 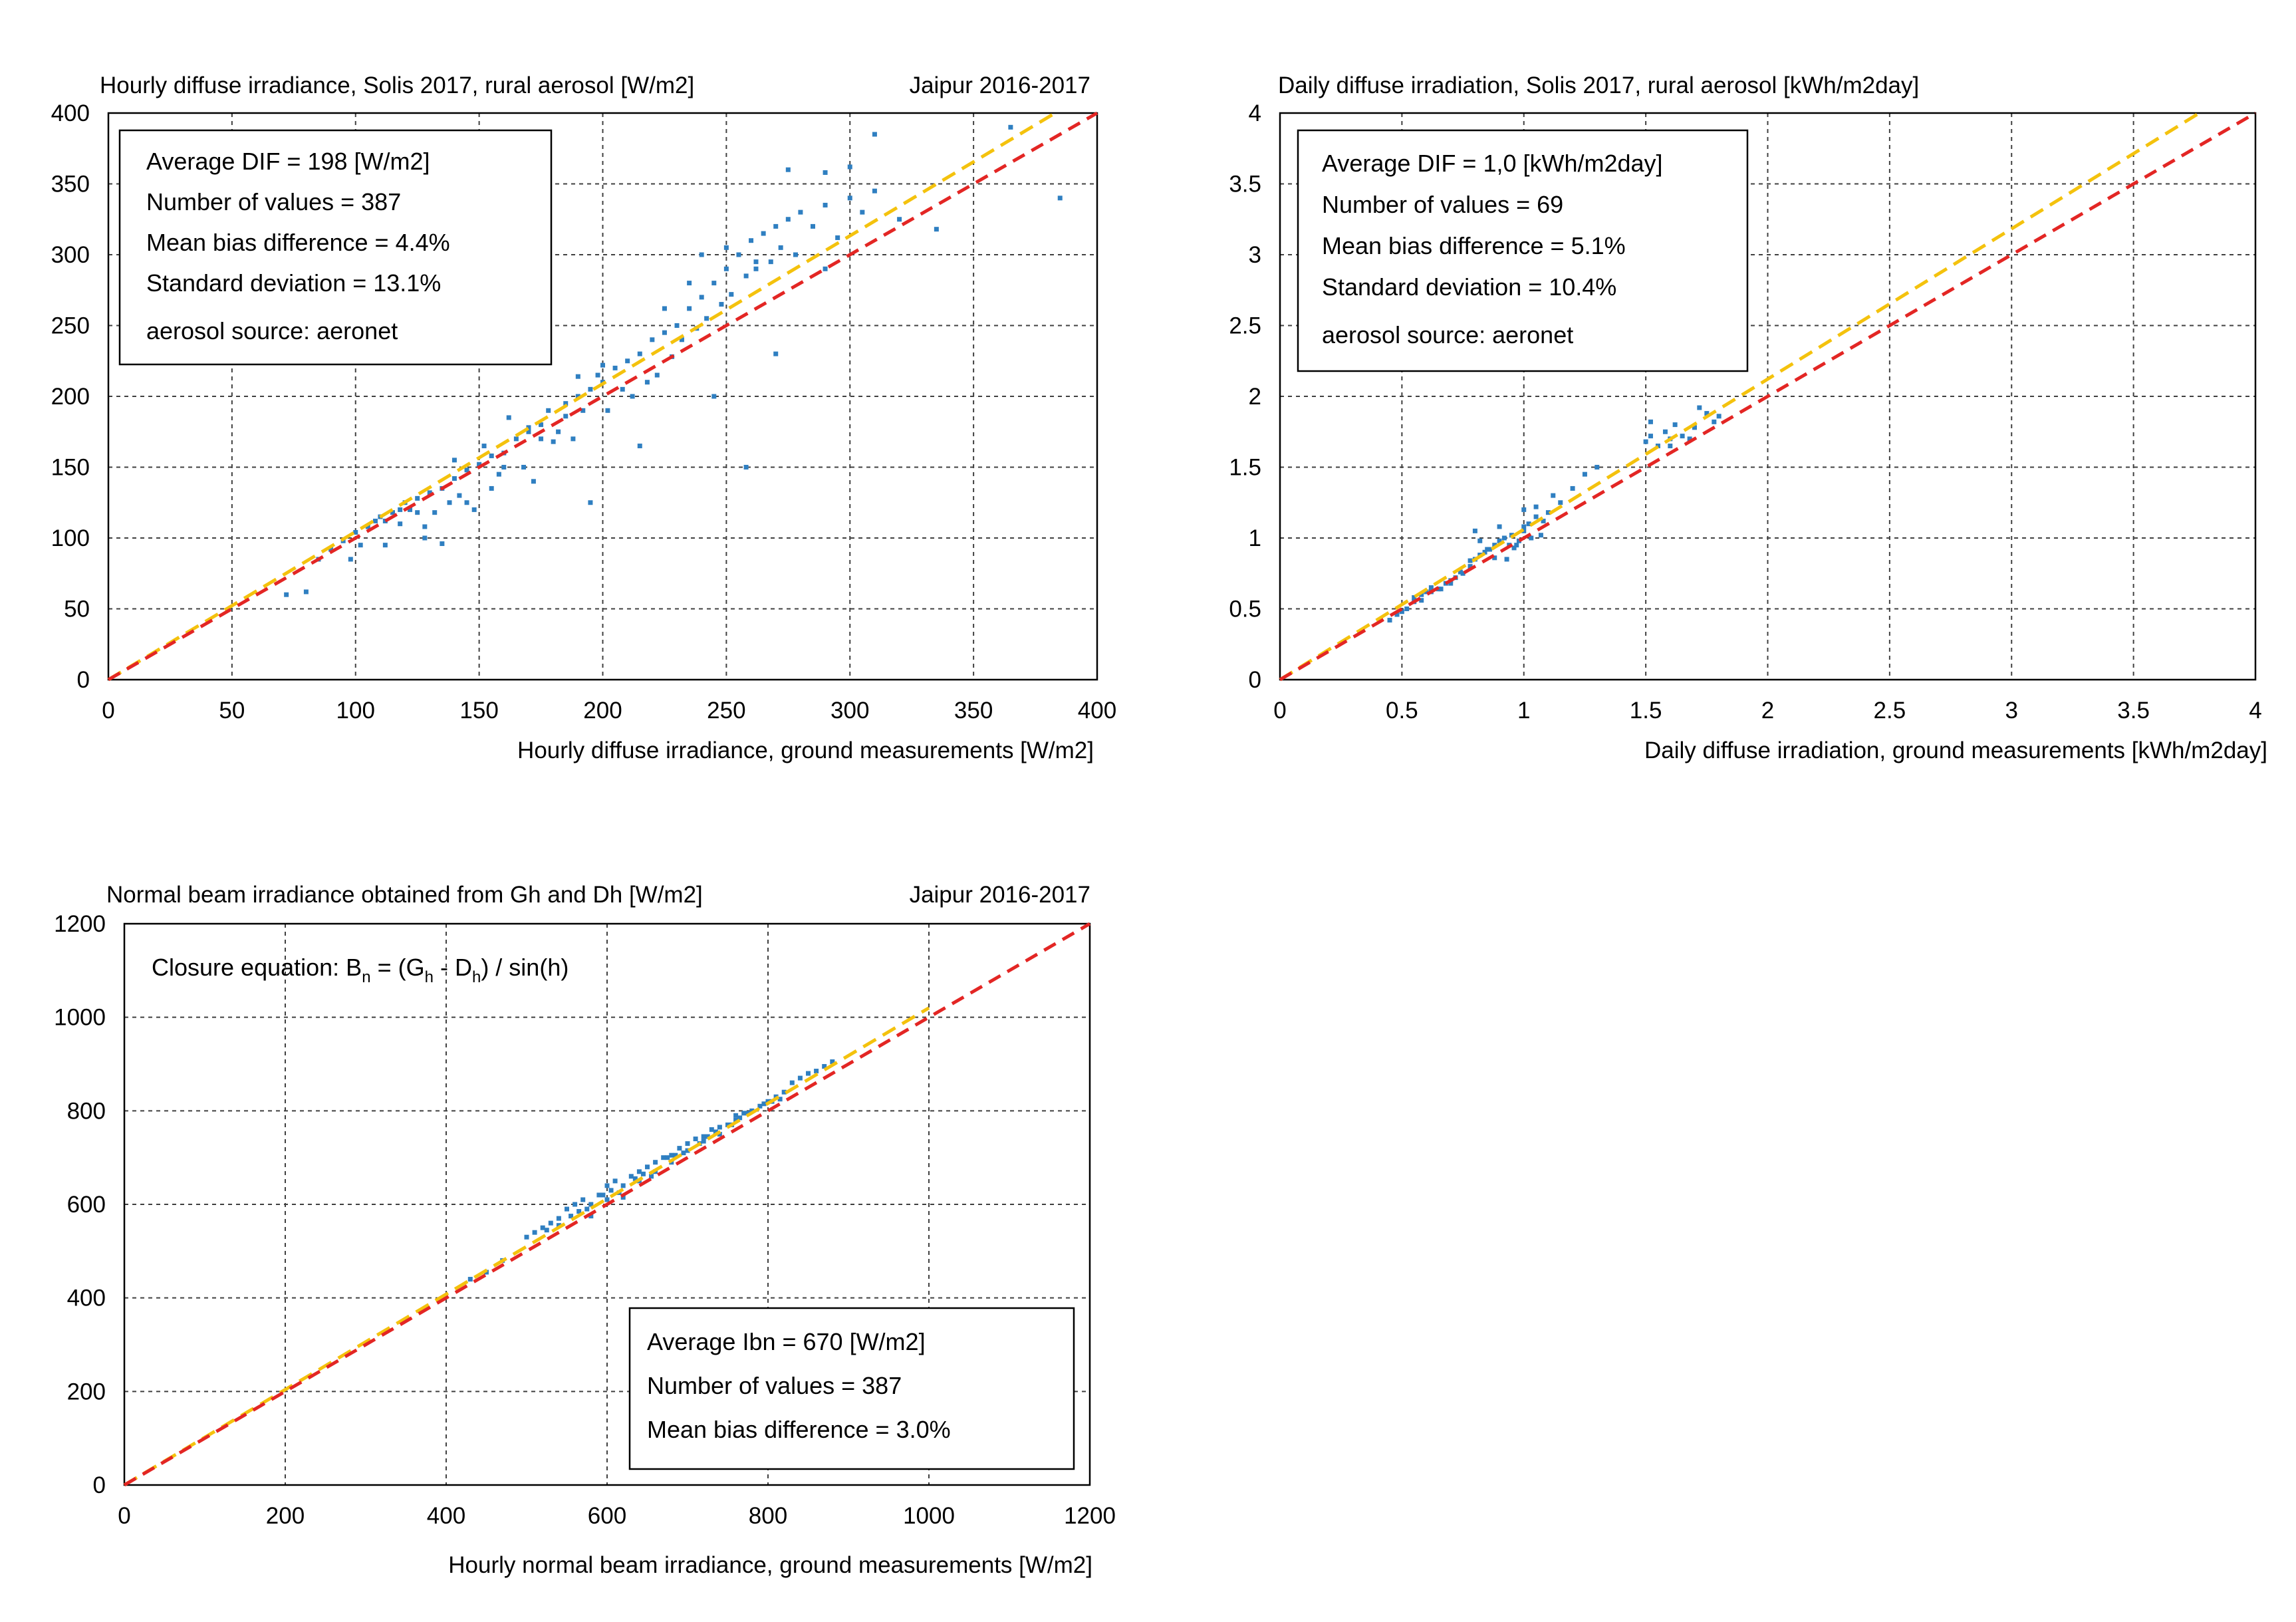 What do you see at coordinates (852, 1388) in the screenshot?
I see `chart3-stats-box` at bounding box center [852, 1388].